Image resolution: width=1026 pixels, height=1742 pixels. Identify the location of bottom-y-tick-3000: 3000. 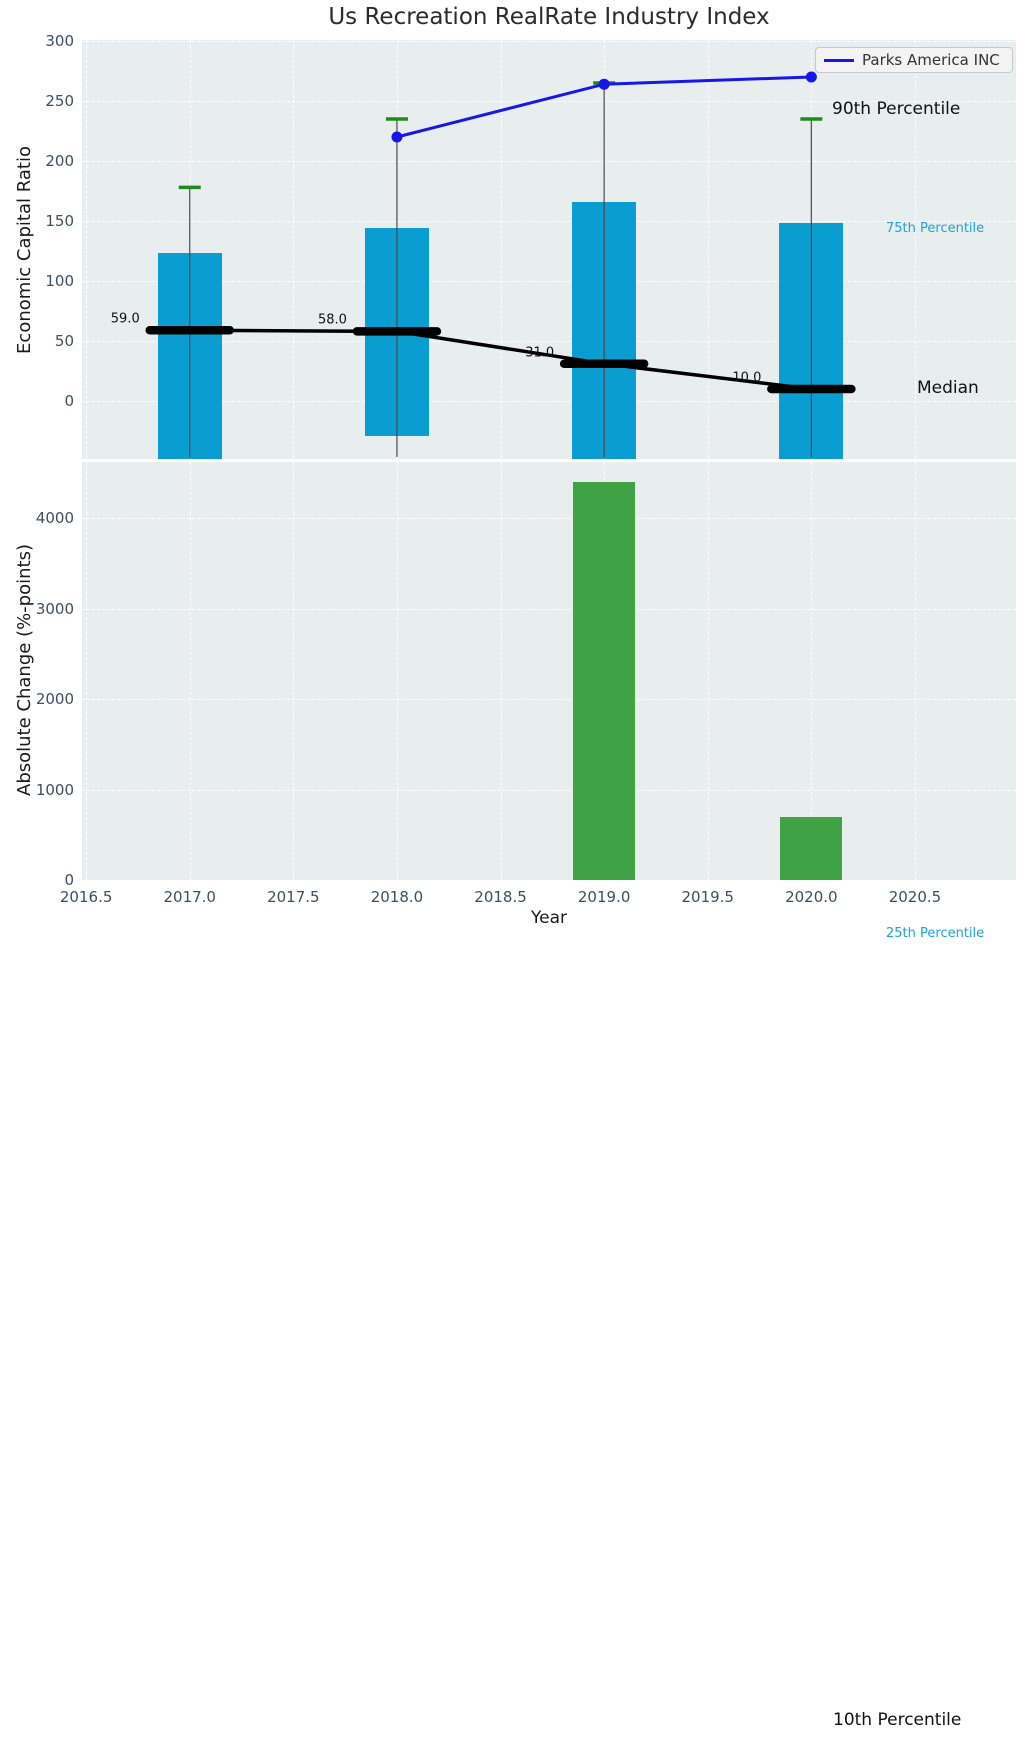
(54, 608).